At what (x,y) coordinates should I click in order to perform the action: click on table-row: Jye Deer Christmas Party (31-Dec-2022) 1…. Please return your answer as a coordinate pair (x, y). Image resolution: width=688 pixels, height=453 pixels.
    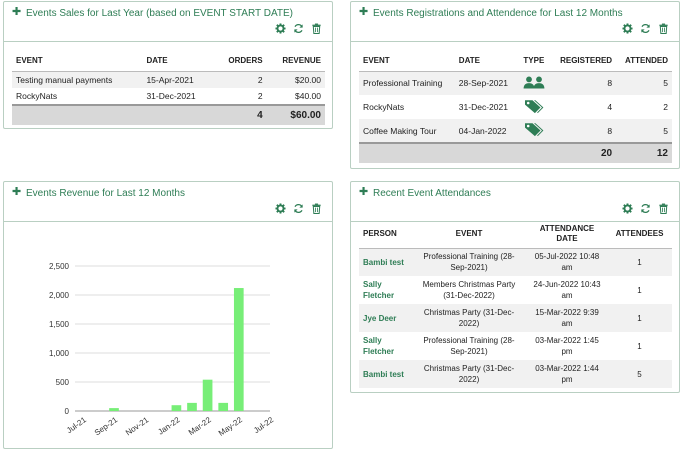
    Looking at the image, I should click on (515, 318).